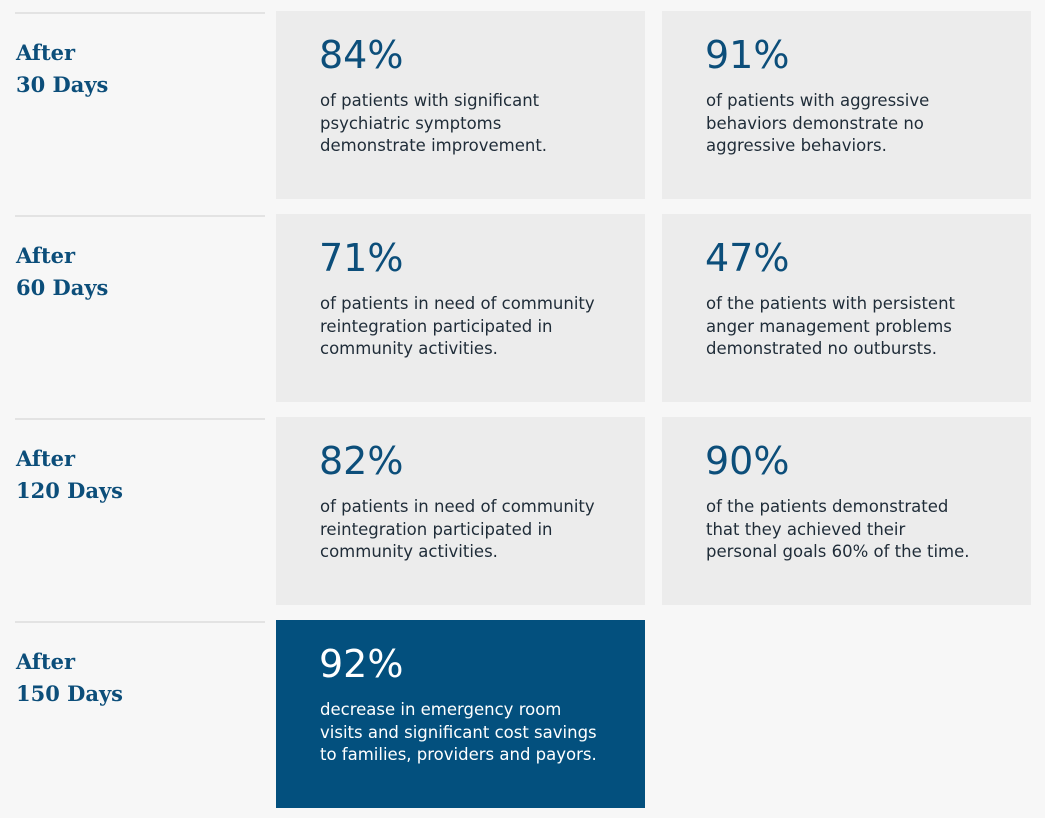 This screenshot has width=1045, height=818. I want to click on stat-value: 90%, so click(747, 461).